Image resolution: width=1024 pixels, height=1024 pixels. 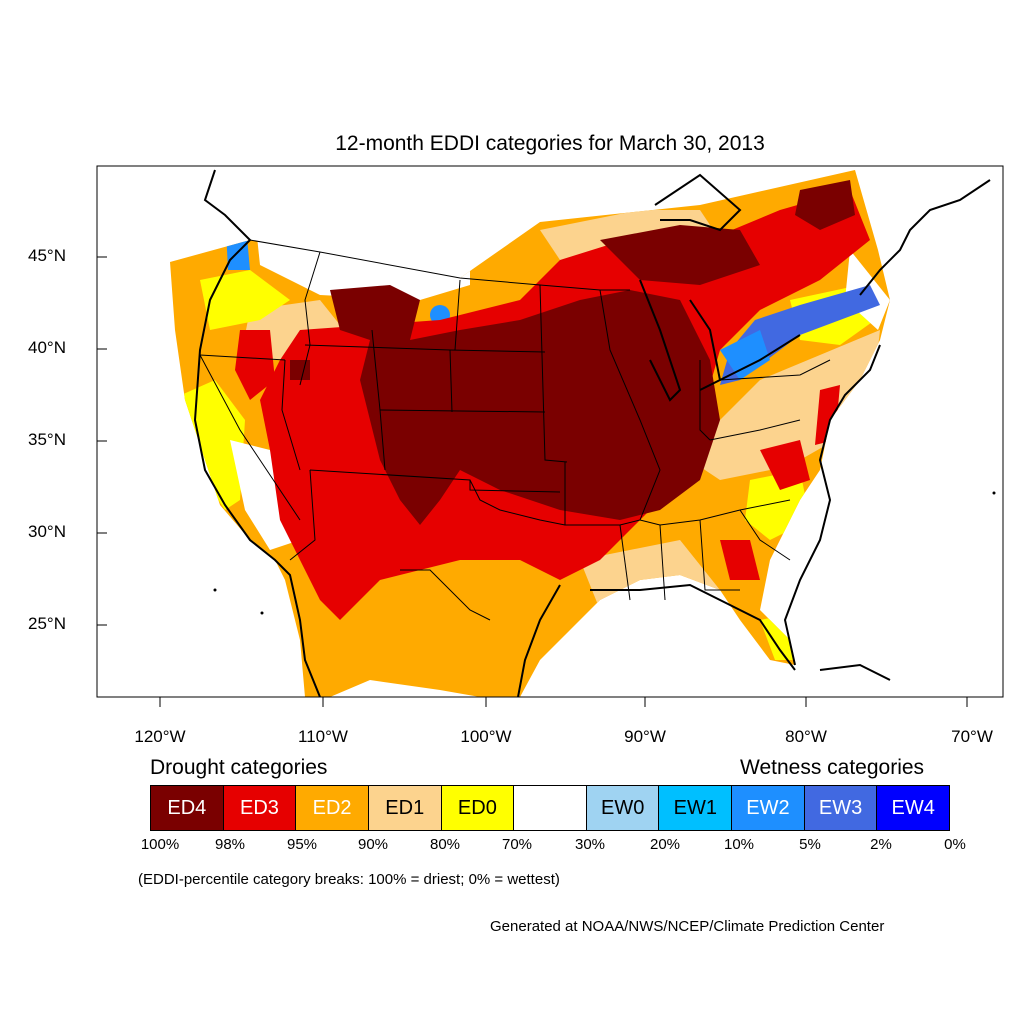 I want to click on break-label: 95%, so click(x=302, y=844).